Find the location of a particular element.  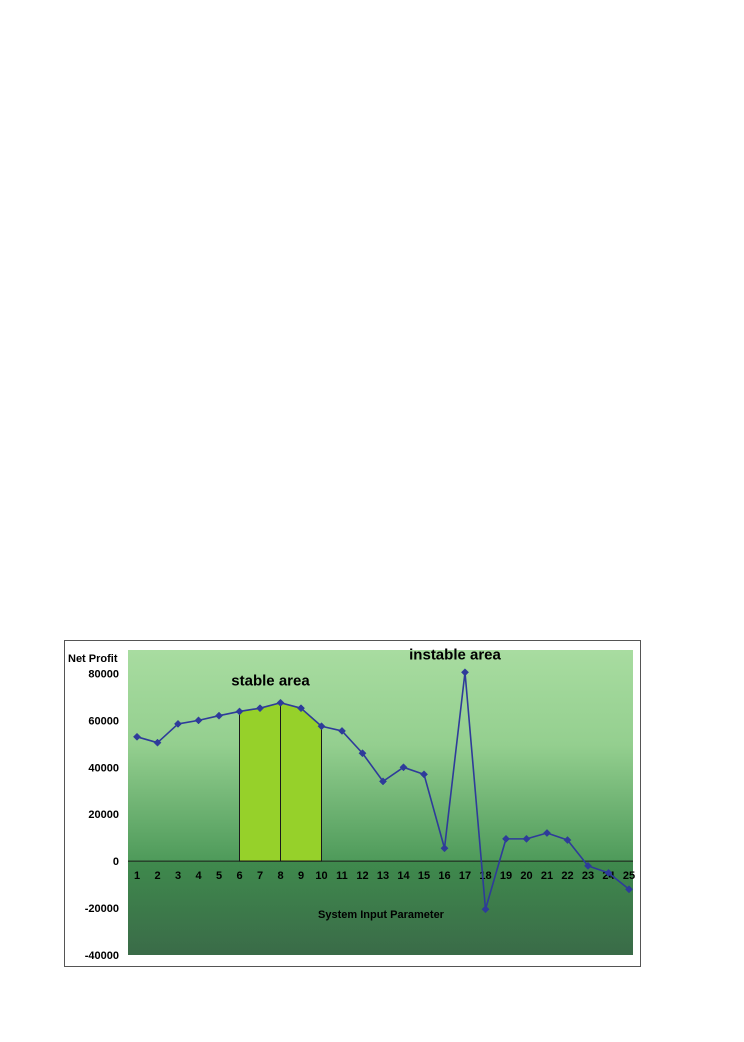

y-tick-label: 60000 is located at coordinates (103, 721).